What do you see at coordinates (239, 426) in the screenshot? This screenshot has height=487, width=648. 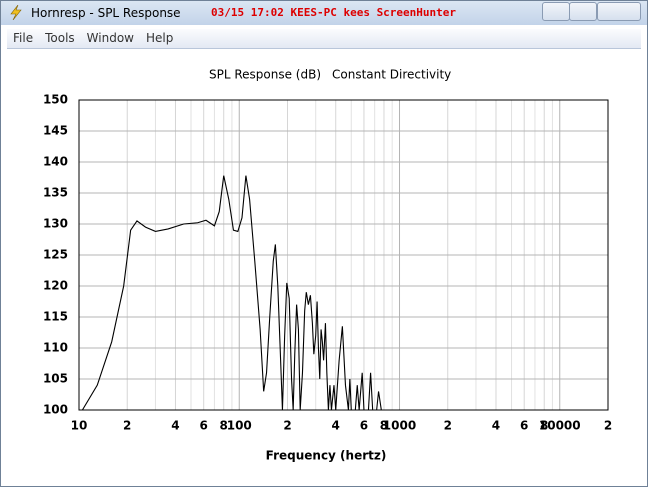 I see `x-tick-label: 100` at bounding box center [239, 426].